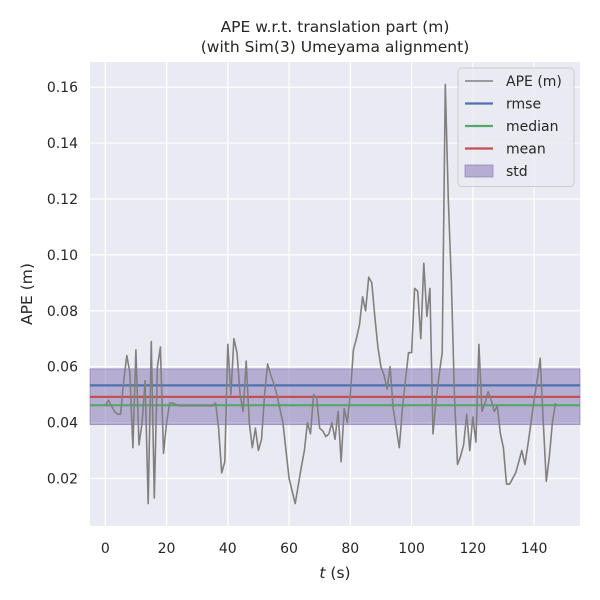  Describe the element at coordinates (228, 549) in the screenshot. I see `x-tick-label: 40` at that location.